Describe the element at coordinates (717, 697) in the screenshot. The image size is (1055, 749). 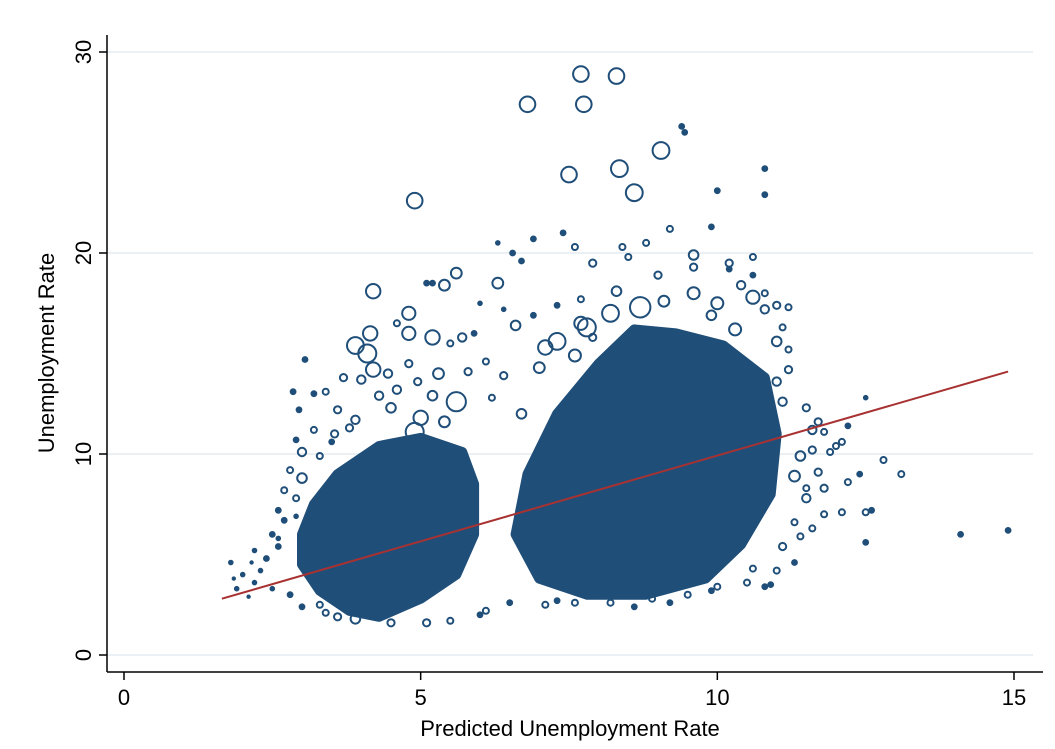
I see `x-tick-label: 10` at that location.